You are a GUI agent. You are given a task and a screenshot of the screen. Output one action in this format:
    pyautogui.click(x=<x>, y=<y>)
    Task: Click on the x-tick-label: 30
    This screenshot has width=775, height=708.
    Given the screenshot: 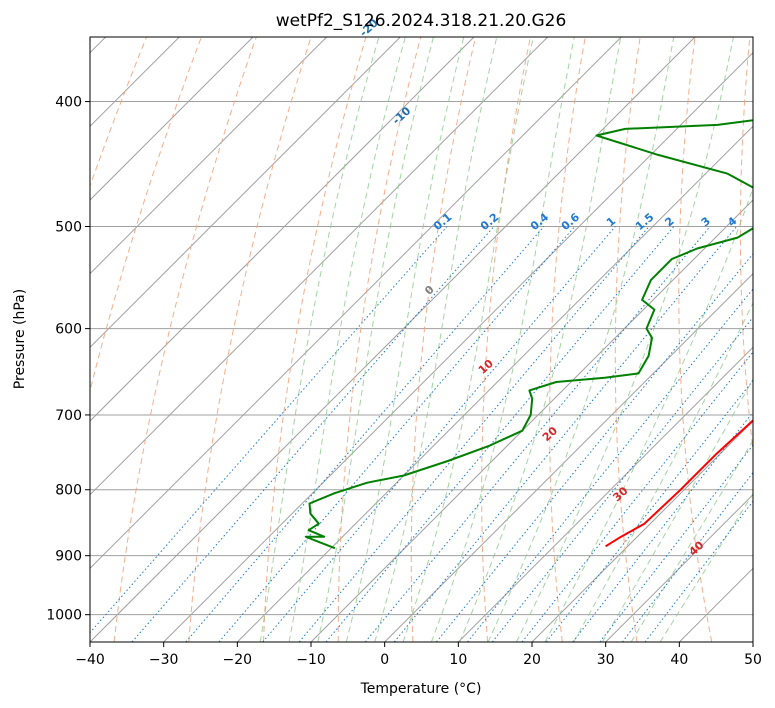 What is the action you would take?
    pyautogui.click(x=606, y=660)
    